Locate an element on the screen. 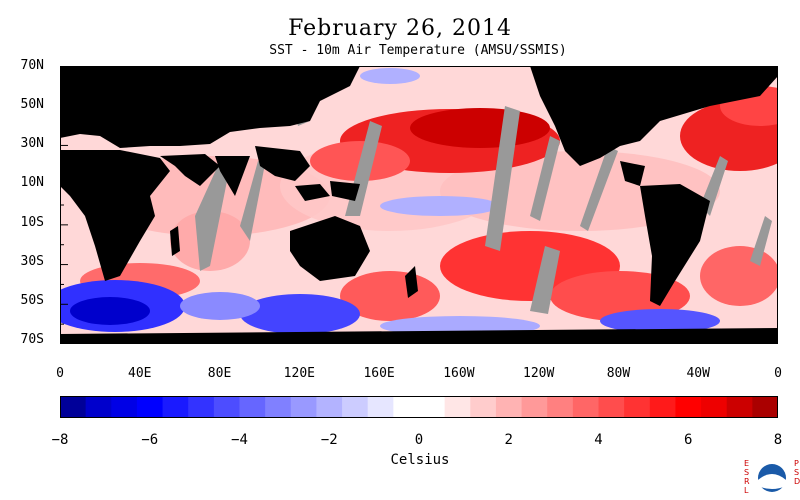 Image resolution: width=800 pixels, height=500 pixels. logo-letter: P is located at coordinates (796, 463).